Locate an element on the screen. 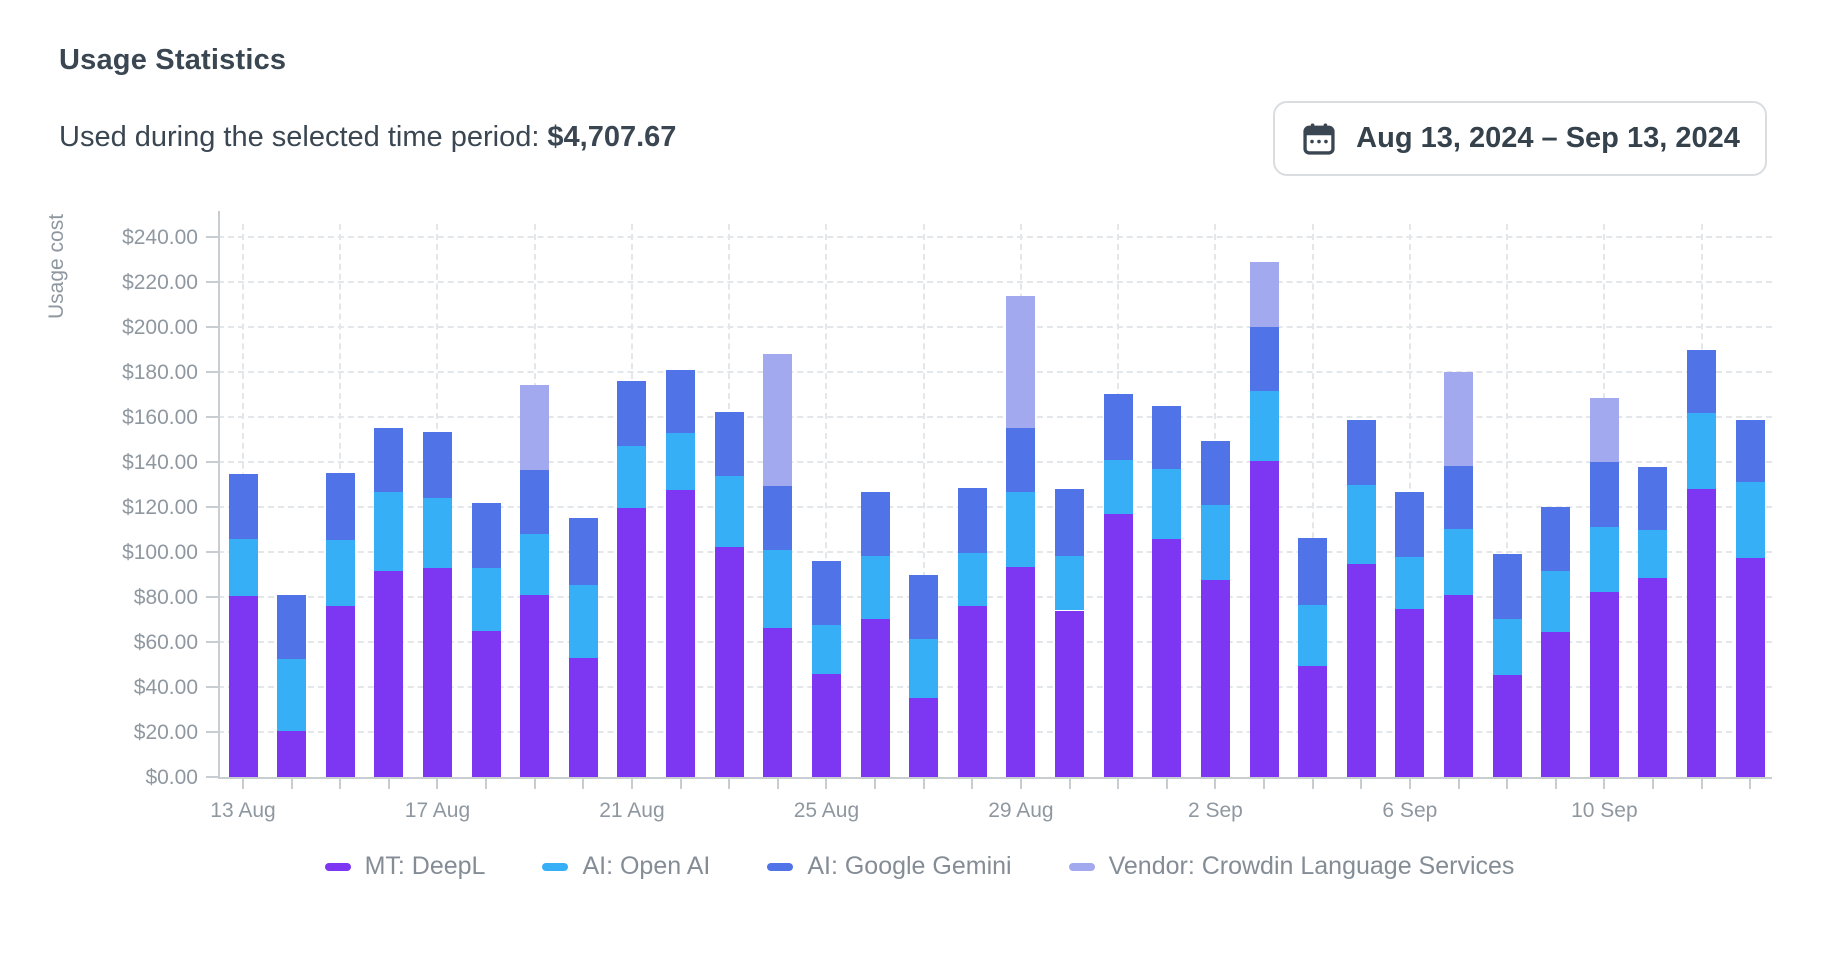  date-range-button: Aug 13, 2024 – Sep 13, 2024 is located at coordinates (1520, 138).